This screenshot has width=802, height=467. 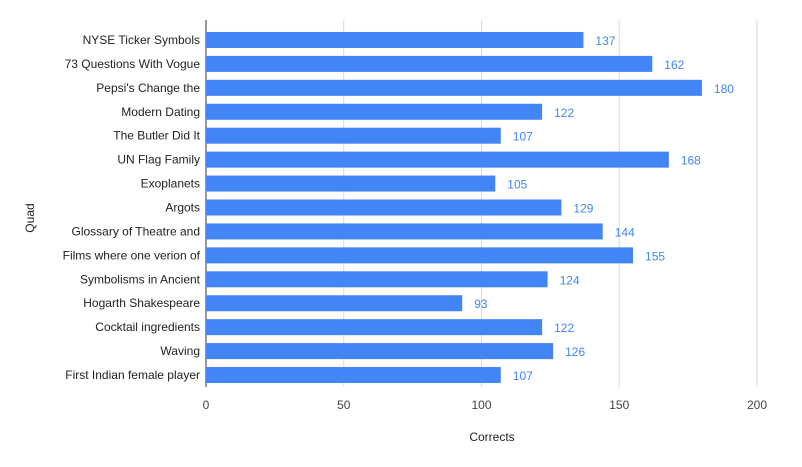 I want to click on category-label: 73 Questions With Vogue, so click(x=133, y=64).